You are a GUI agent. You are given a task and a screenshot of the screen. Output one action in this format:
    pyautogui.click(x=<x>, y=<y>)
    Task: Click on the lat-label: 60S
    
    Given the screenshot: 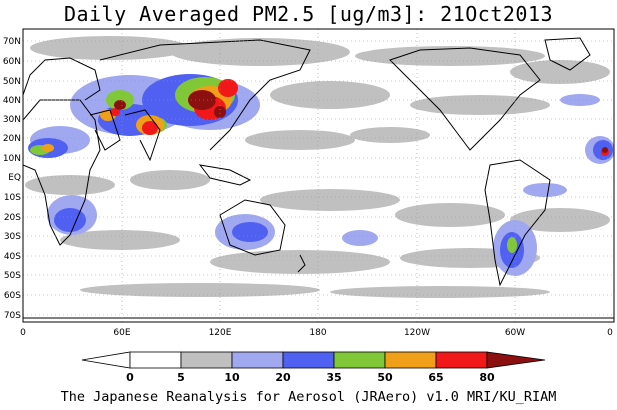 What is the action you would take?
    pyautogui.click(x=12, y=296)
    